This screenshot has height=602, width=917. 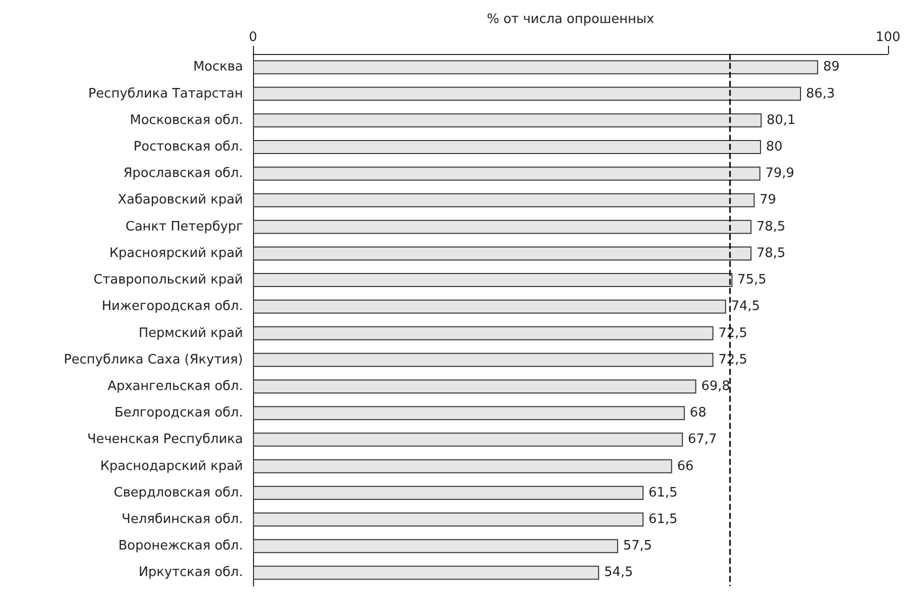 I want to click on y-tick-label: Краснодарский край, so click(x=171, y=466).